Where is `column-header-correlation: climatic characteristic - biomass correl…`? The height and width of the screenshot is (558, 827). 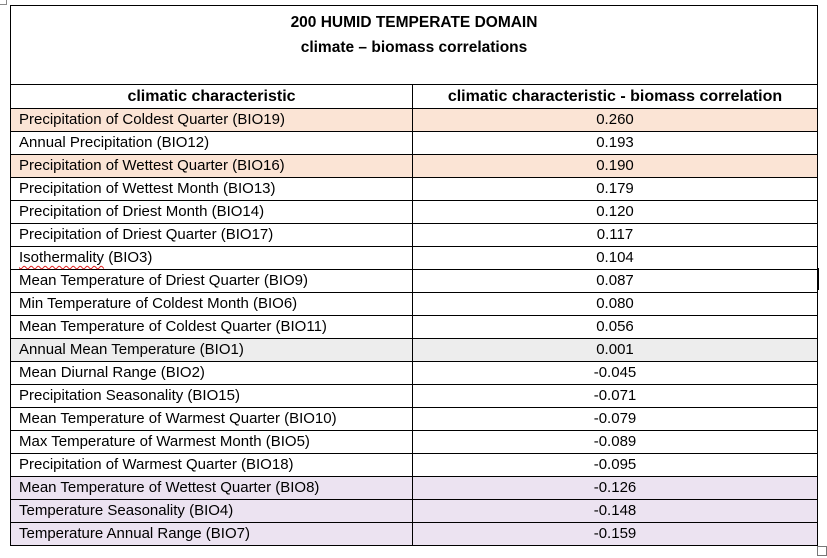 column-header-correlation: climatic characteristic - biomass correl… is located at coordinates (615, 96).